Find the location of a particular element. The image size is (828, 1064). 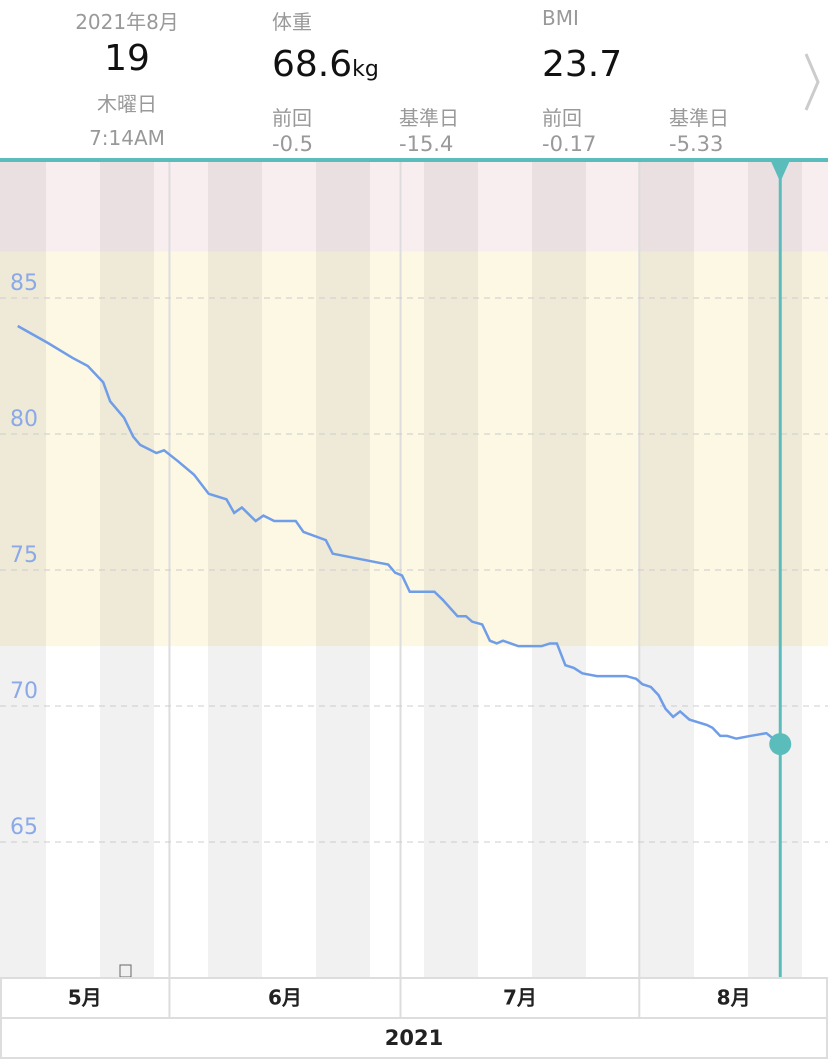

date-day: 19 is located at coordinates (127, 58).